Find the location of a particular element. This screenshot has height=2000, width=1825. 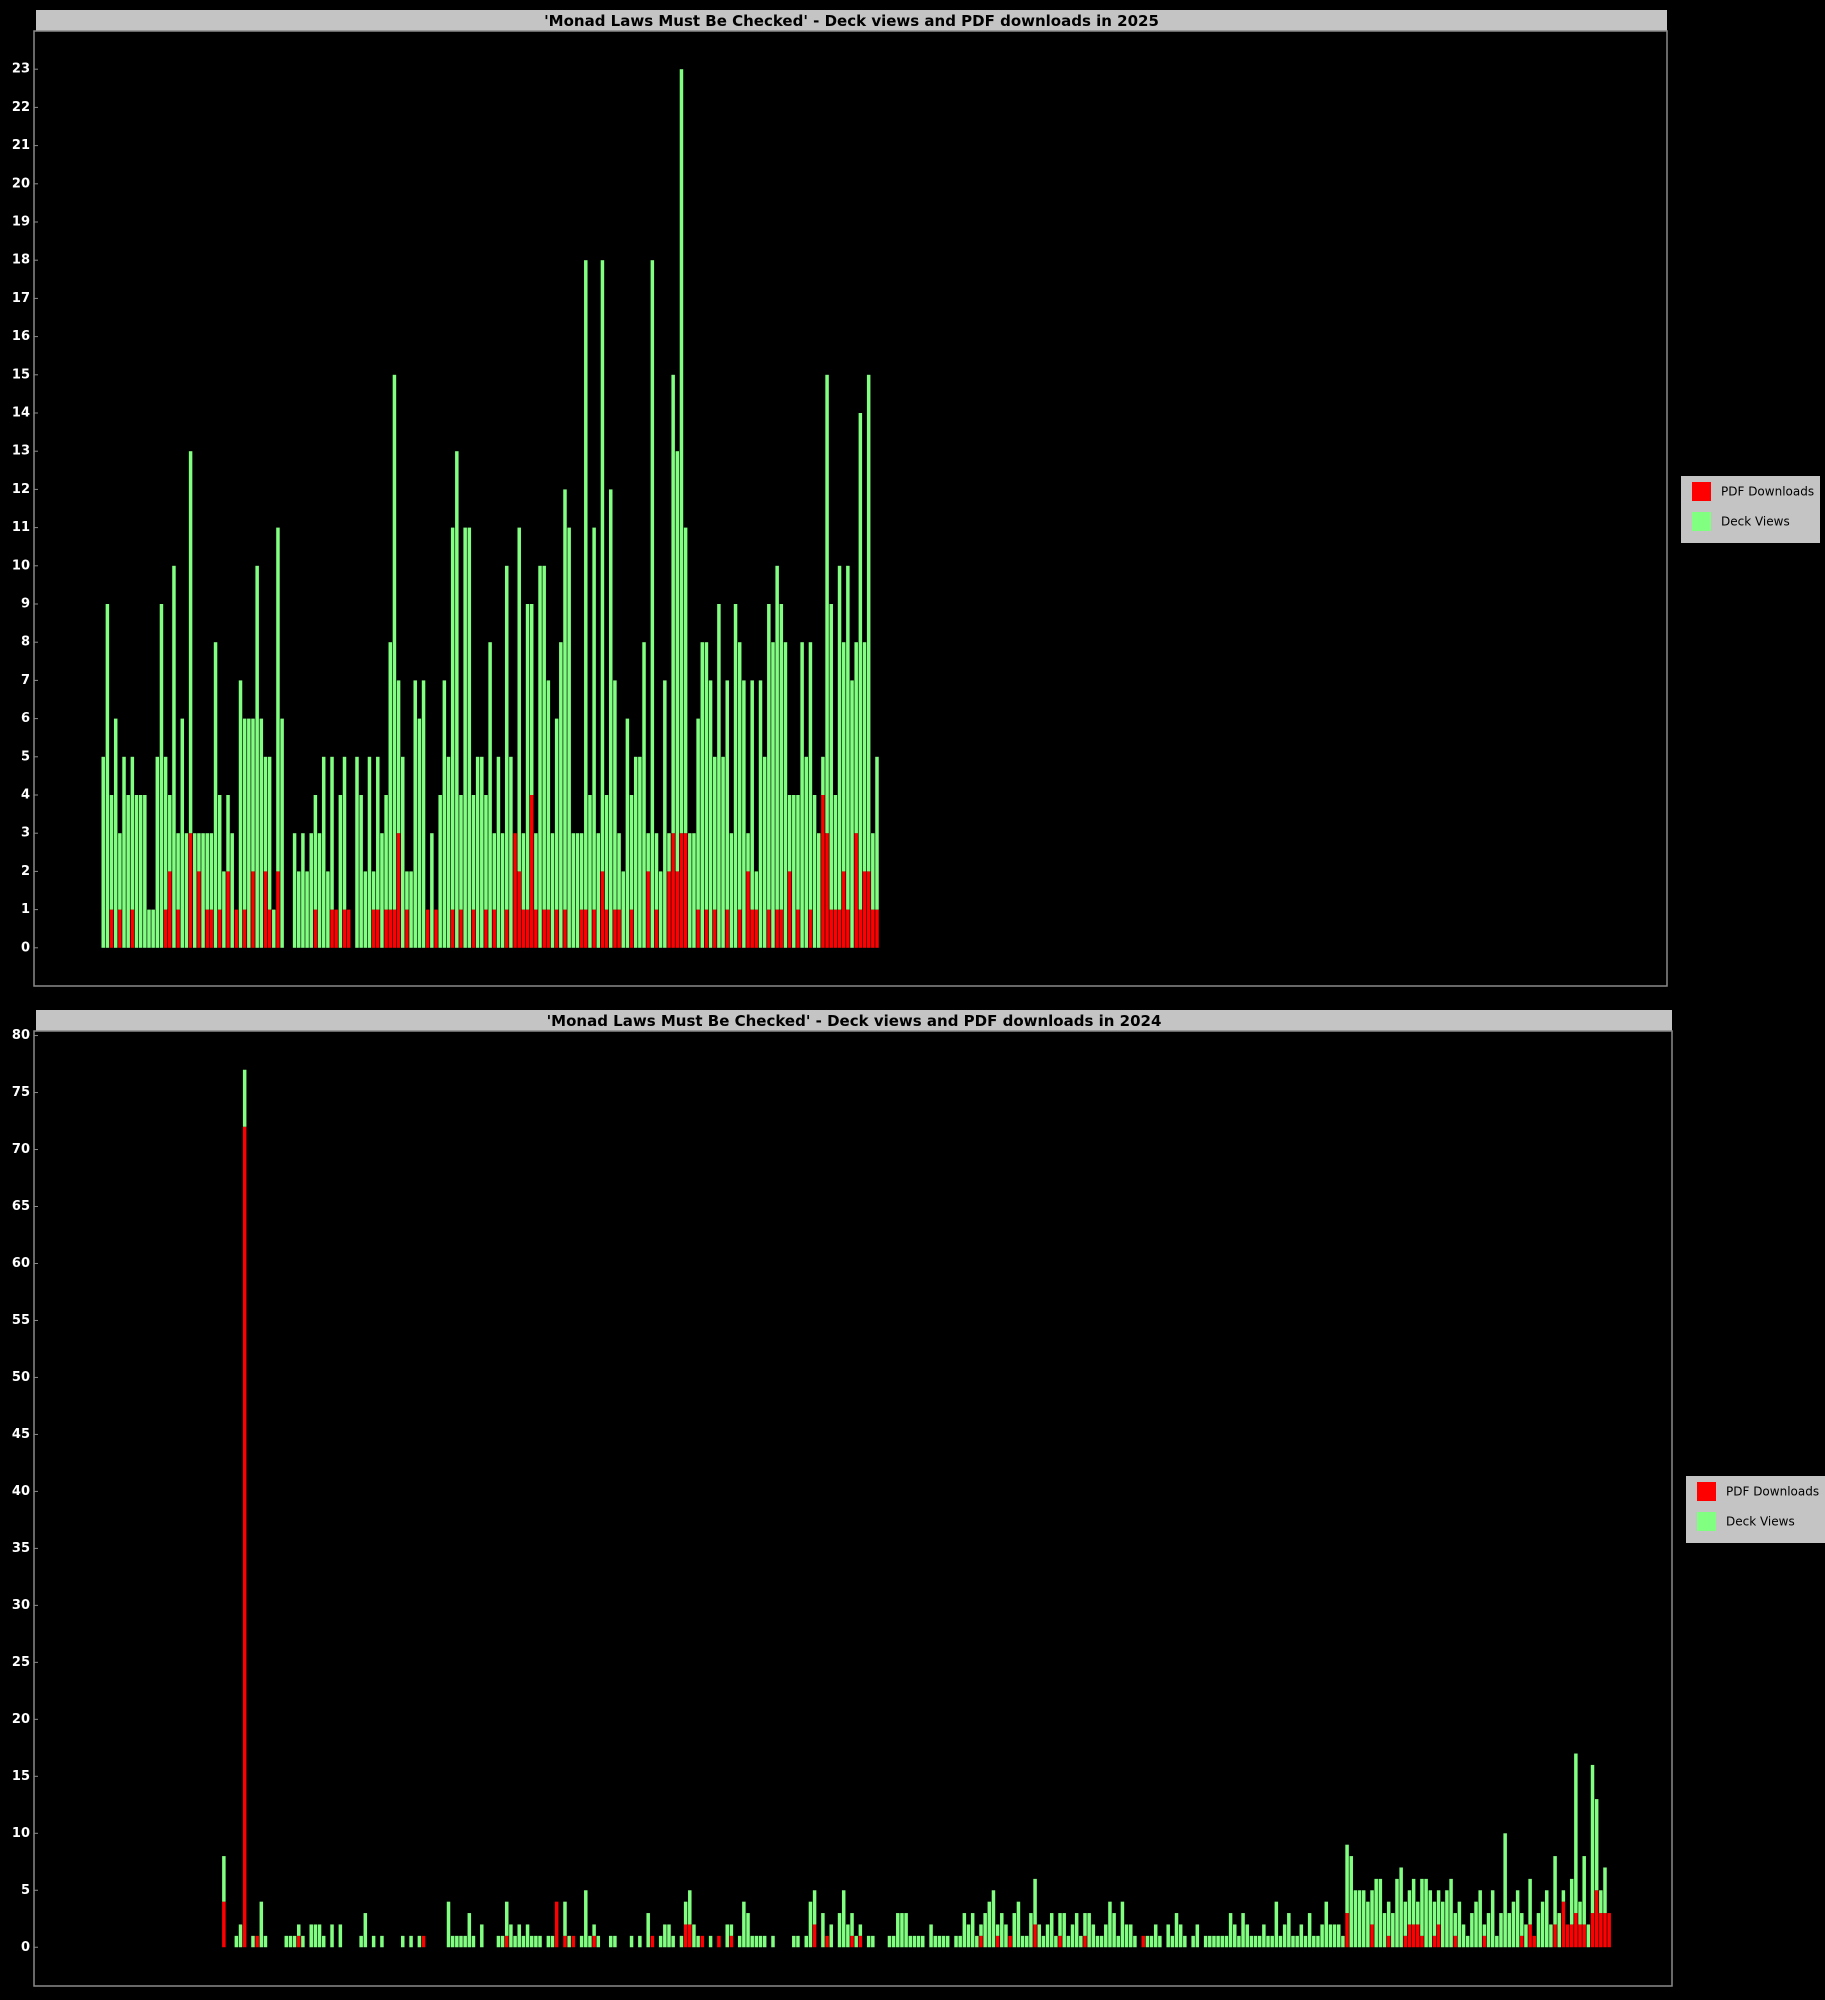

y-tick-label: 19 is located at coordinates (21, 222).